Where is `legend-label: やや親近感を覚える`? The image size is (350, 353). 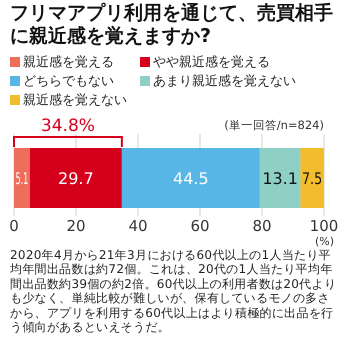
legend-label: やや親近感を覚える is located at coordinates (211, 62).